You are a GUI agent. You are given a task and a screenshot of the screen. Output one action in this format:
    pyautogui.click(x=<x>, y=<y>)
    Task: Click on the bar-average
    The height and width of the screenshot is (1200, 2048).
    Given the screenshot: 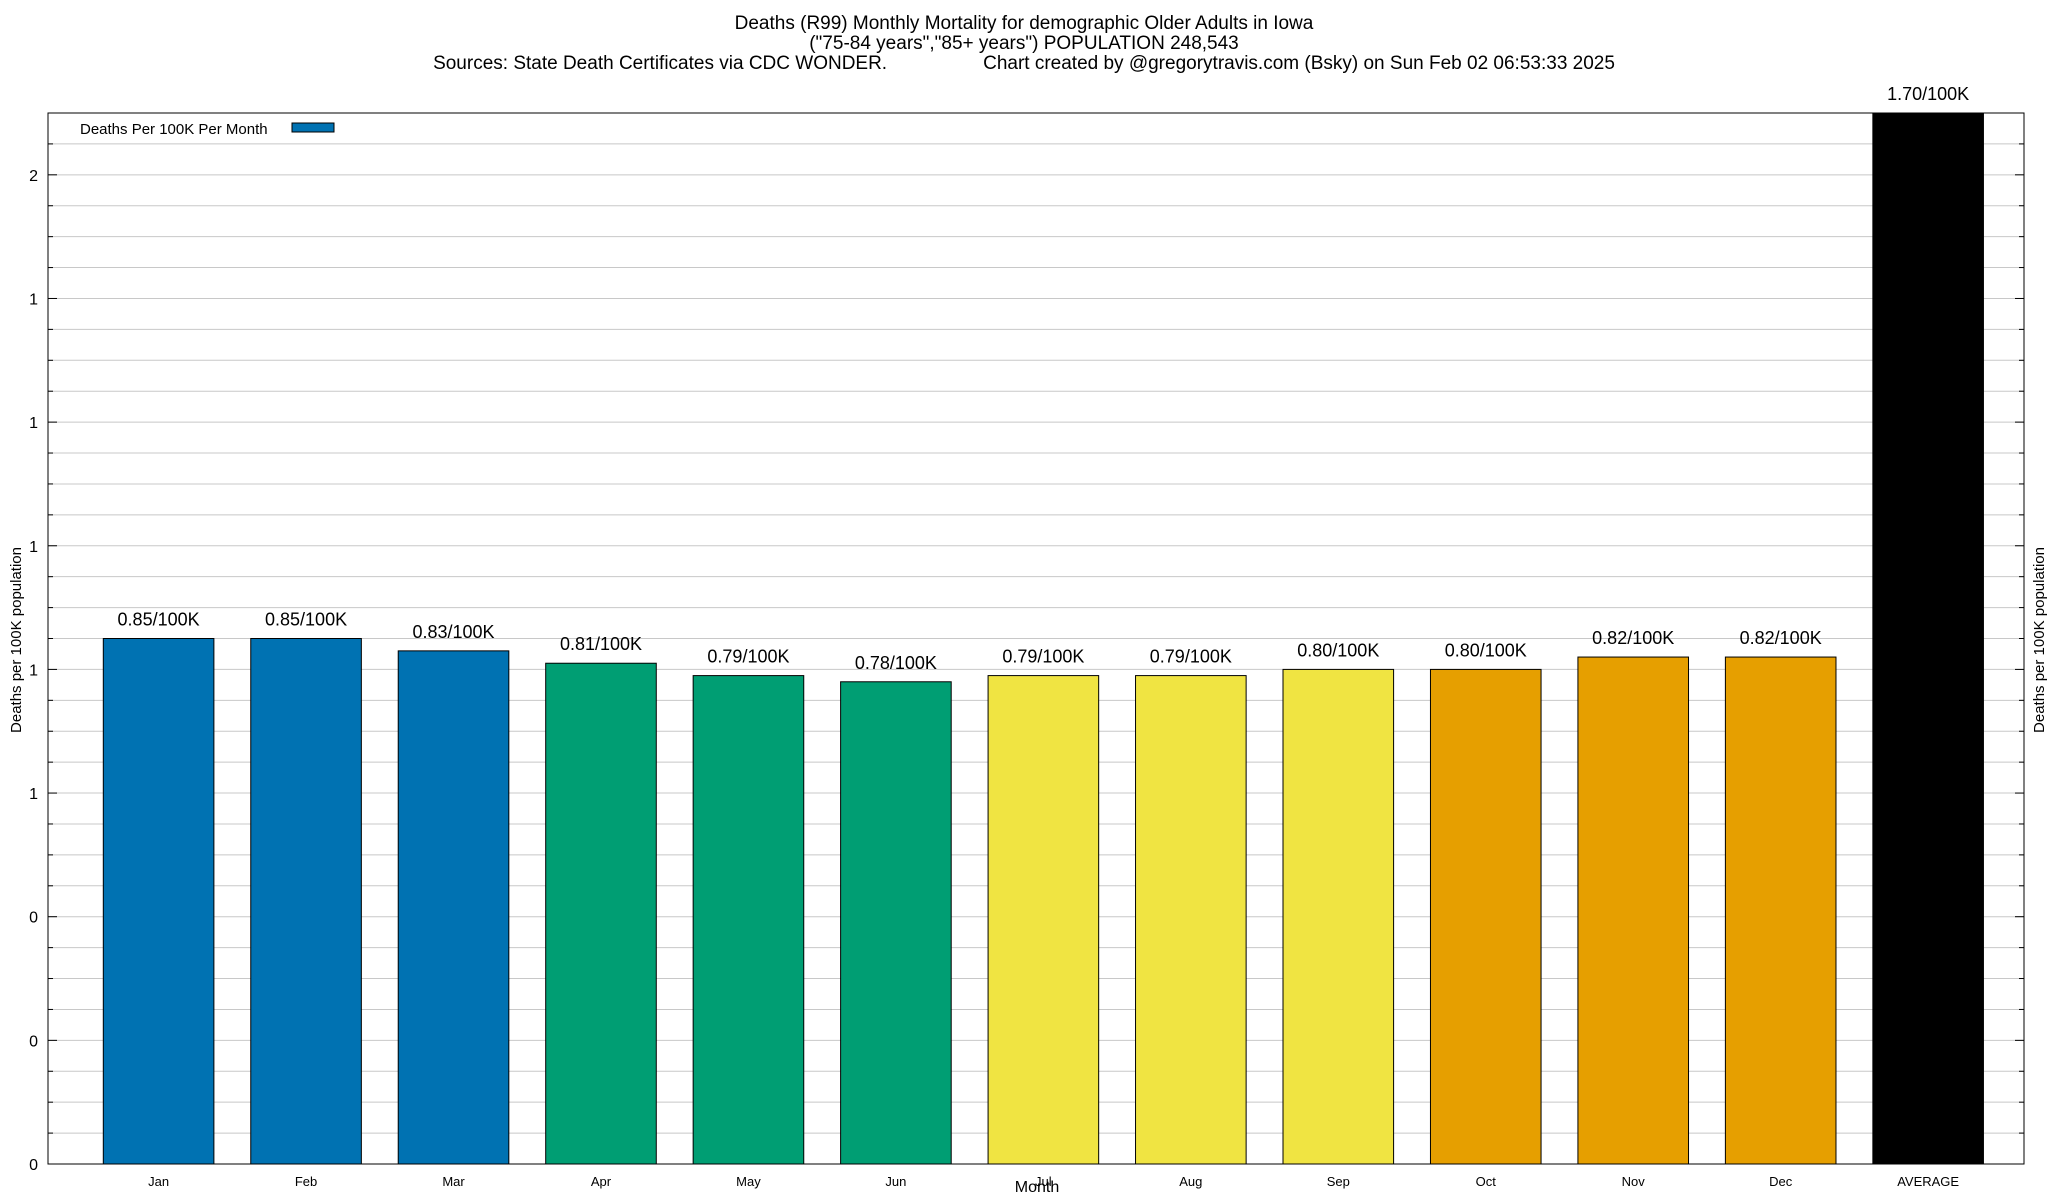 What is the action you would take?
    pyautogui.click(x=1928, y=638)
    